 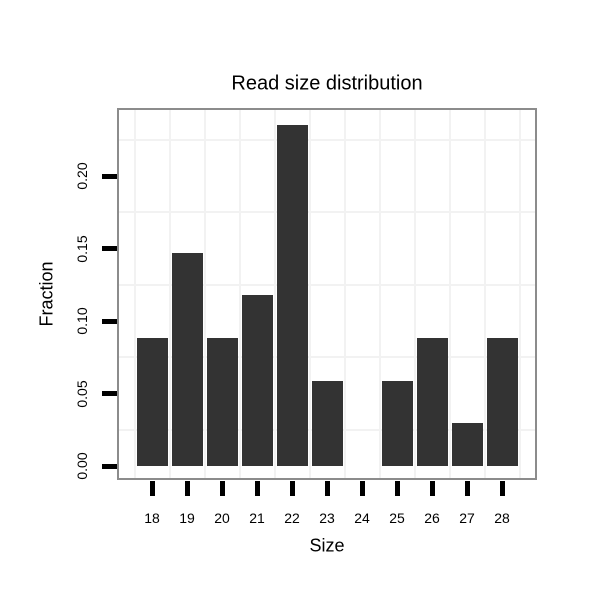 I want to click on x-tick-label-21: 21, so click(x=257, y=518).